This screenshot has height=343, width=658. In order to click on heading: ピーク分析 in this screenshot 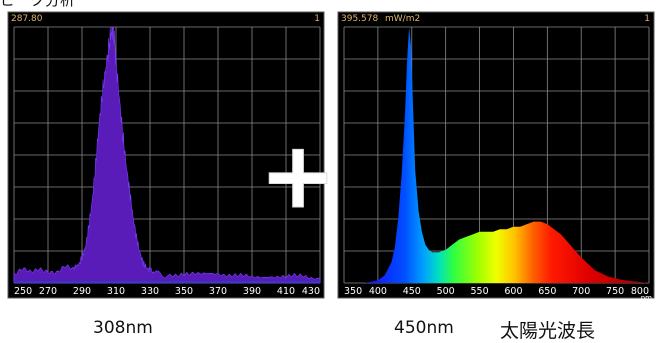, I will do `click(38, 4)`.